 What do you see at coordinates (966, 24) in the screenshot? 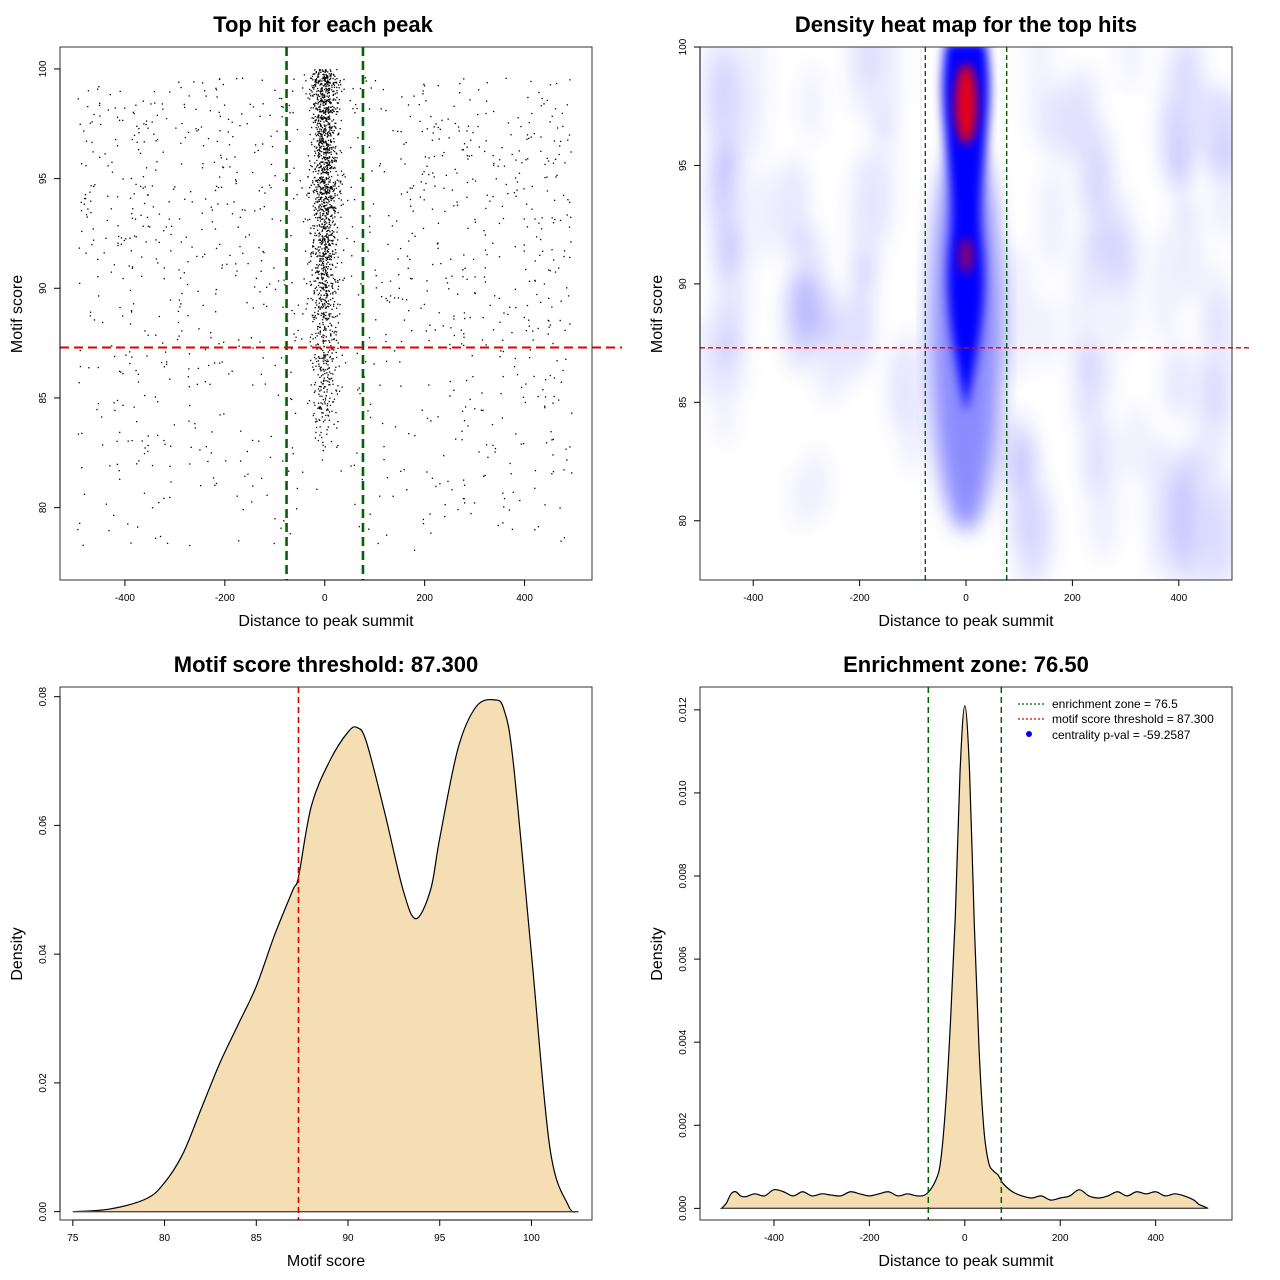
I see `heatmap-title: Density heat map for the top hits` at bounding box center [966, 24].